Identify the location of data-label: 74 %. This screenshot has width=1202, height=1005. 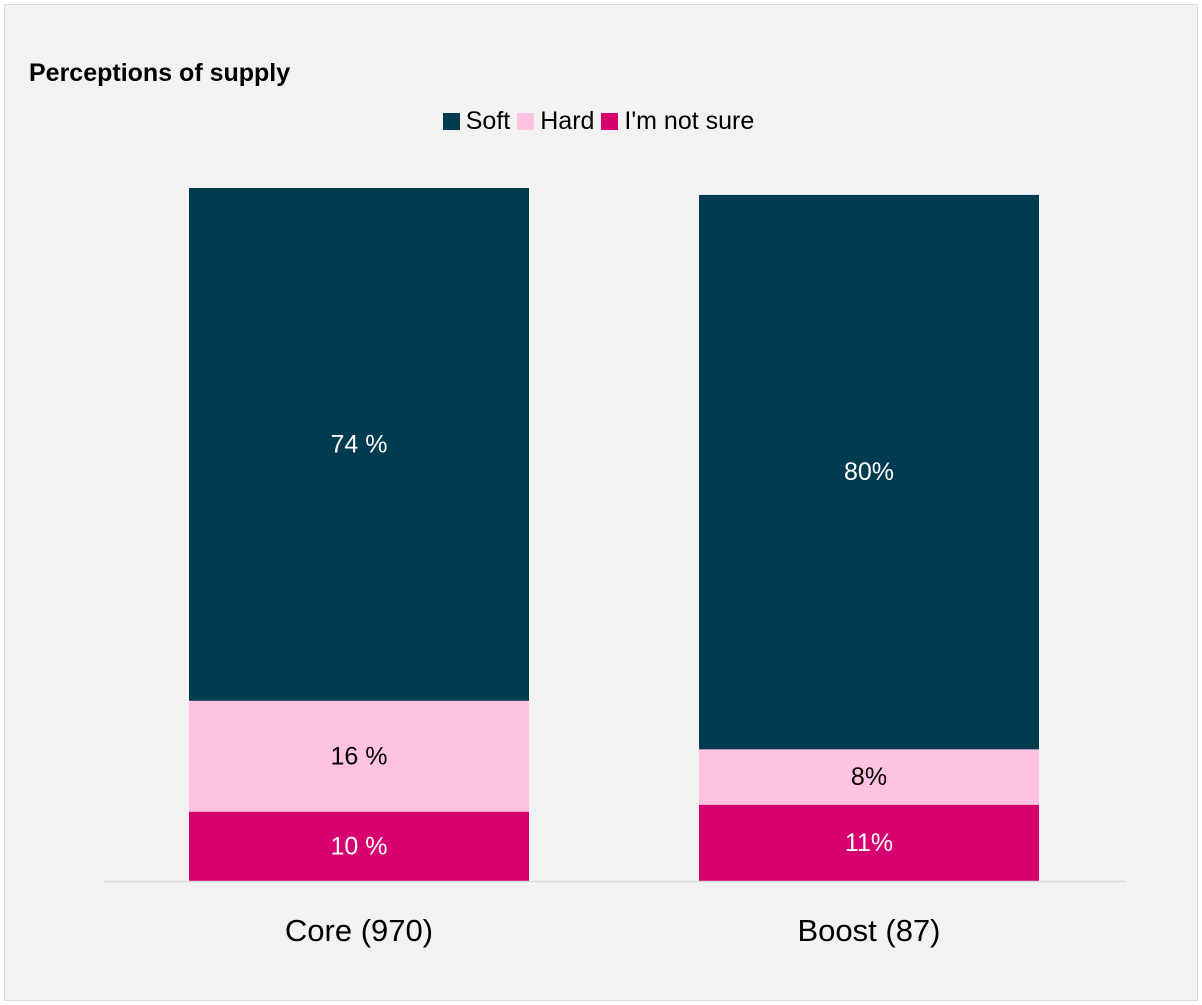
(359, 444).